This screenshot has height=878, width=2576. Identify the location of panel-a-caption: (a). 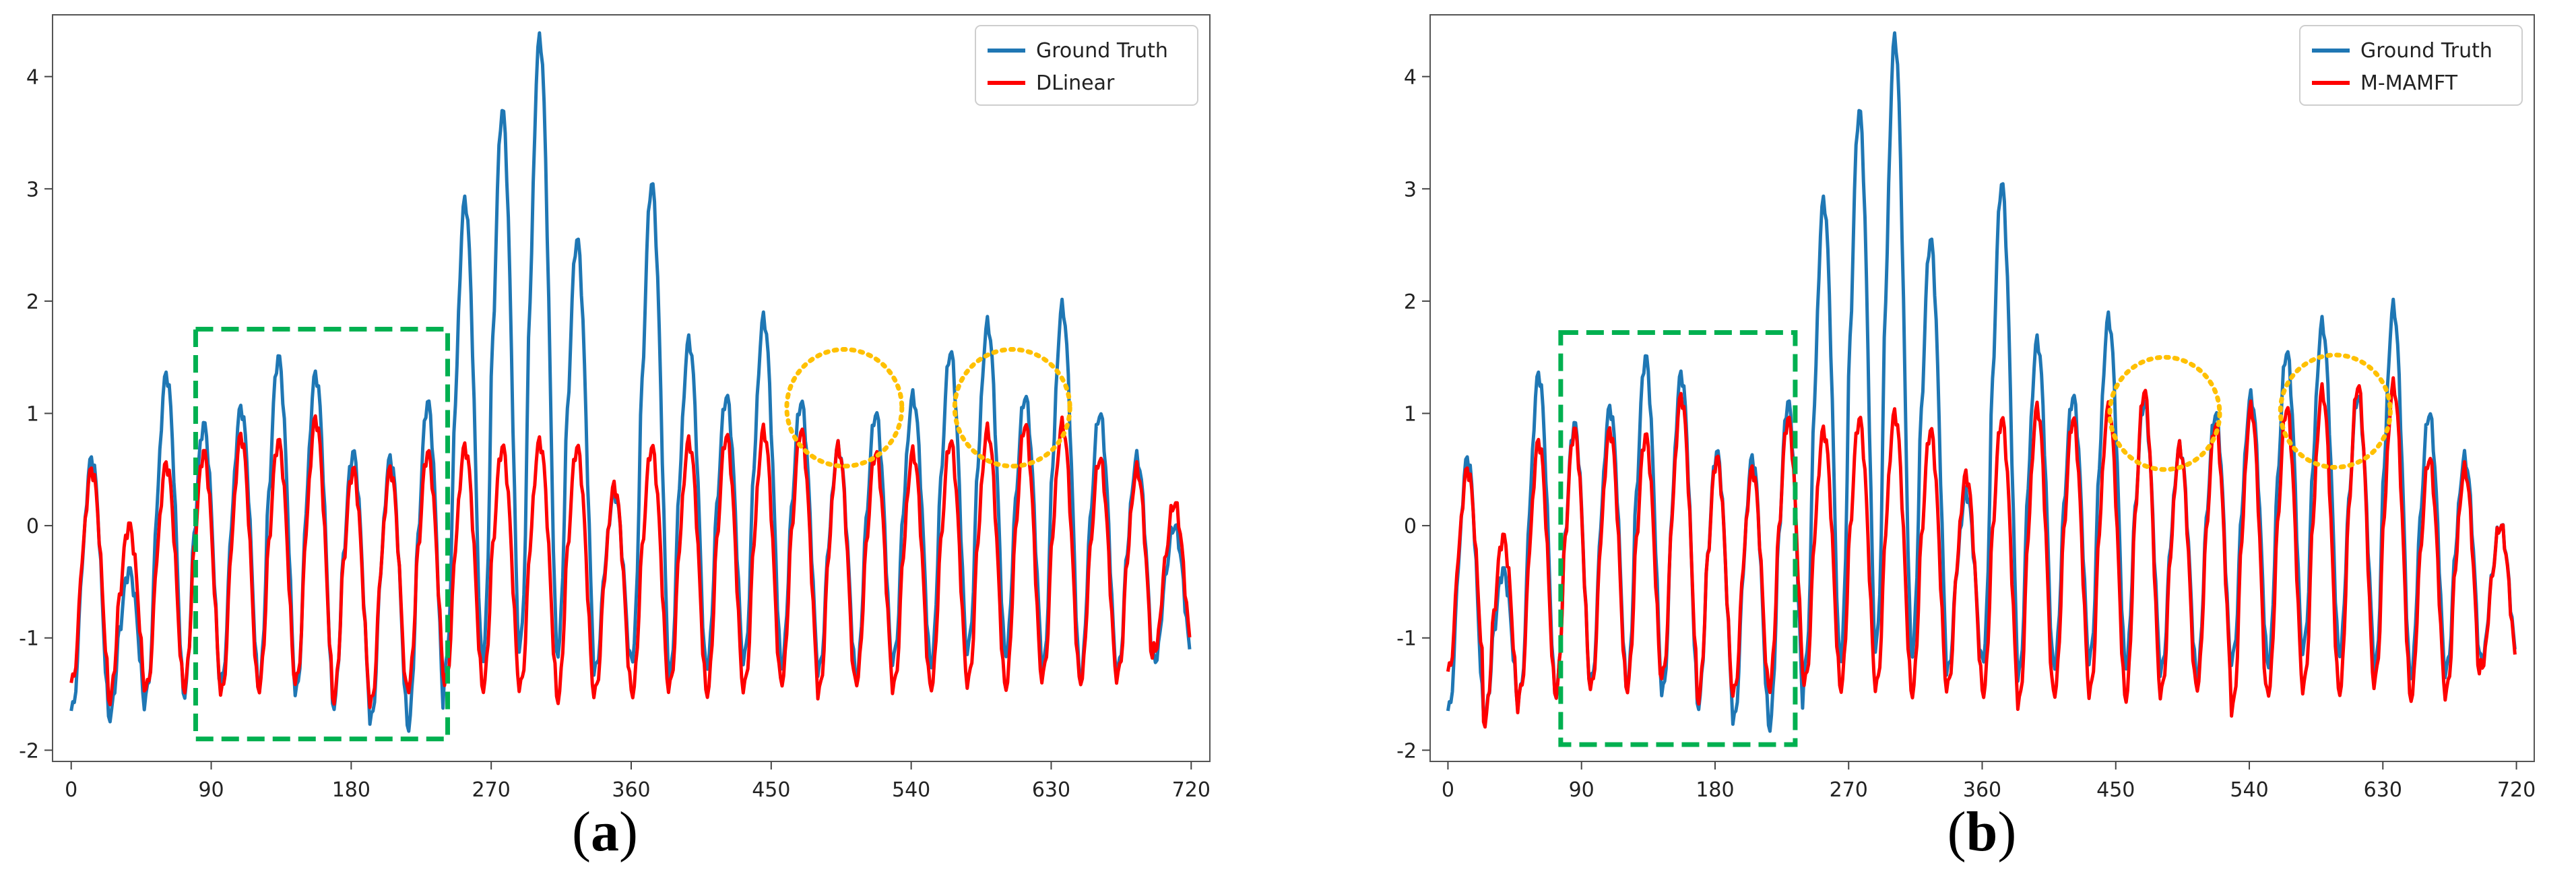
(605, 832).